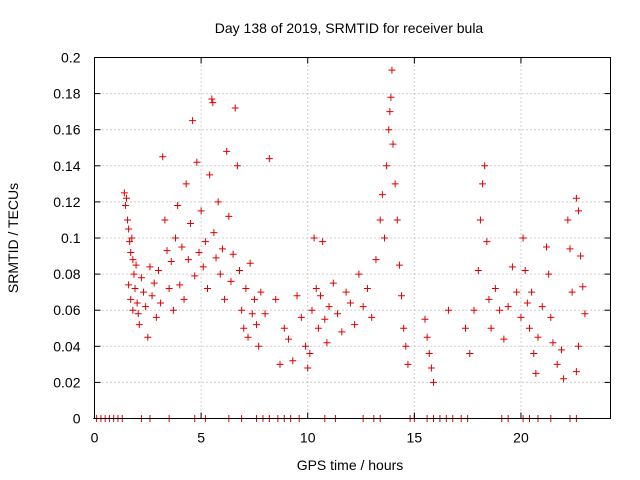  I want to click on x-tick-label: 10, so click(308, 438).